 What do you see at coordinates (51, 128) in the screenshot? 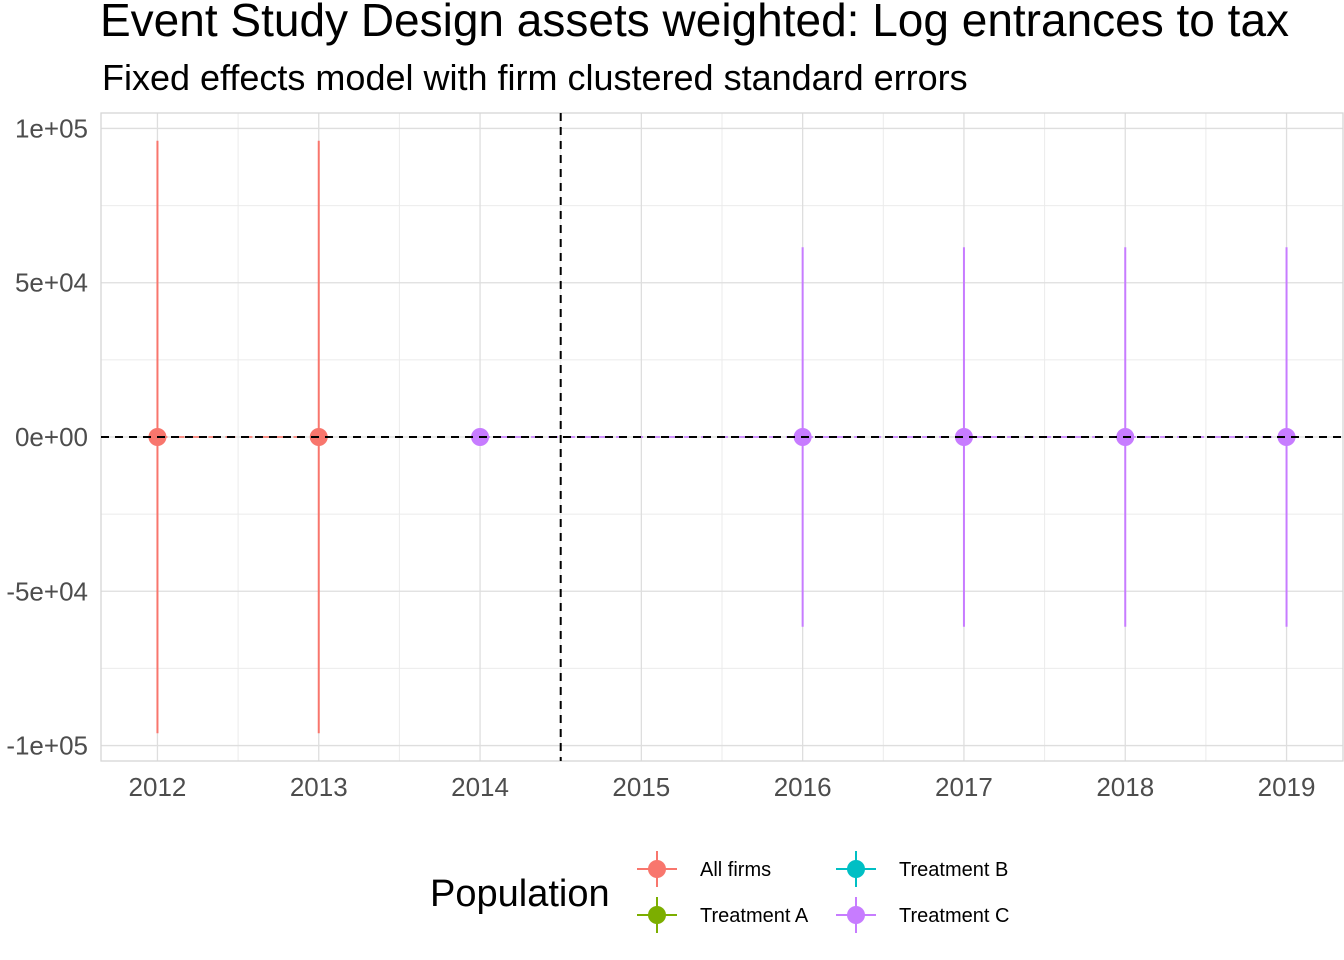
I see `y-tick-label: 1e+05` at bounding box center [51, 128].